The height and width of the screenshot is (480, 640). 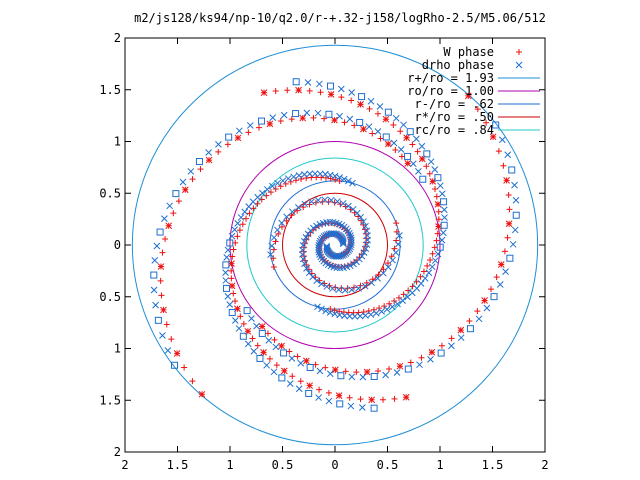 I want to click on legend-label: ro/ro = 1.00, so click(x=450, y=91).